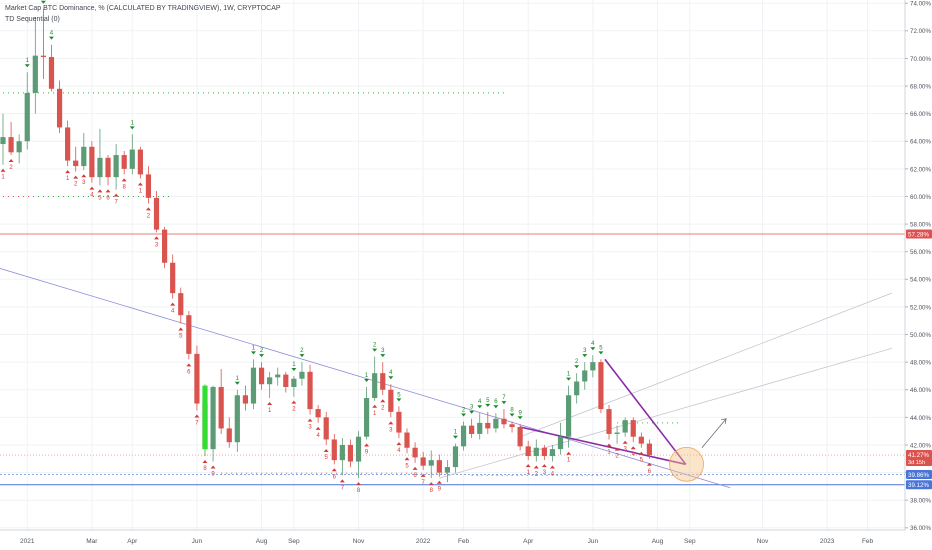 This screenshot has height=550, width=932. Describe the element at coordinates (32, 19) in the screenshot. I see `indicator-label: TD Sequential (0)` at that location.